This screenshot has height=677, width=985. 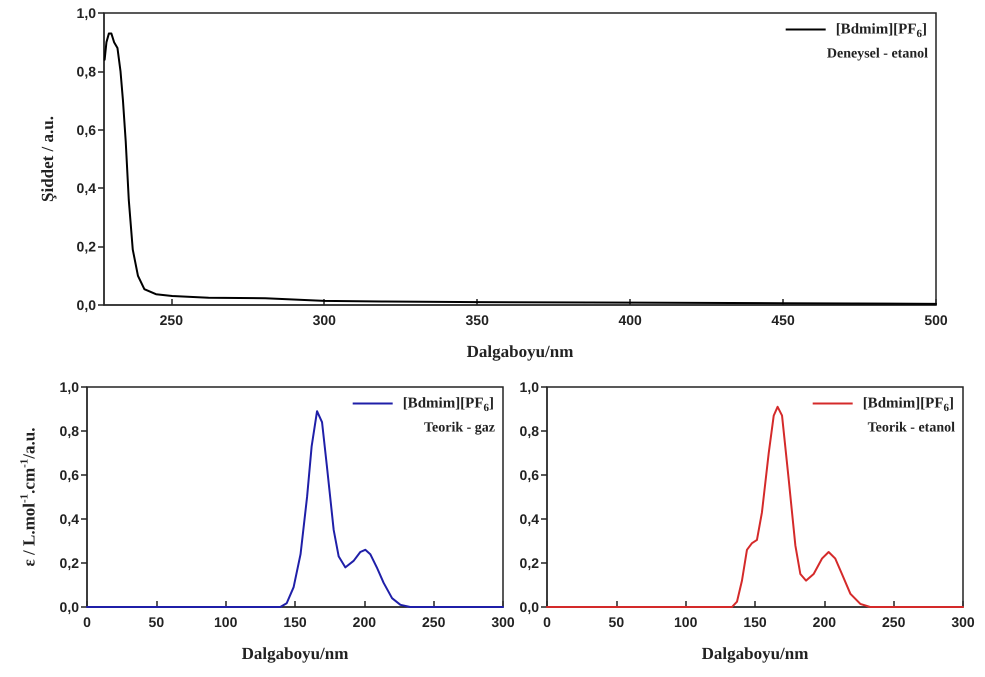 I want to click on y-axis-title: ε / L.mol-1.cm-1/a.u., so click(x=28, y=497).